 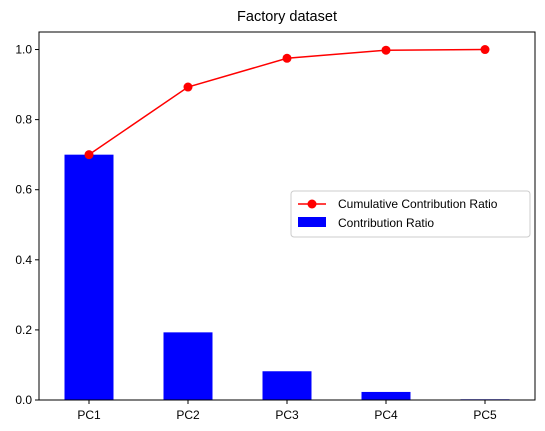 What do you see at coordinates (23, 330) in the screenshot?
I see `y-tick-label: 0.2` at bounding box center [23, 330].